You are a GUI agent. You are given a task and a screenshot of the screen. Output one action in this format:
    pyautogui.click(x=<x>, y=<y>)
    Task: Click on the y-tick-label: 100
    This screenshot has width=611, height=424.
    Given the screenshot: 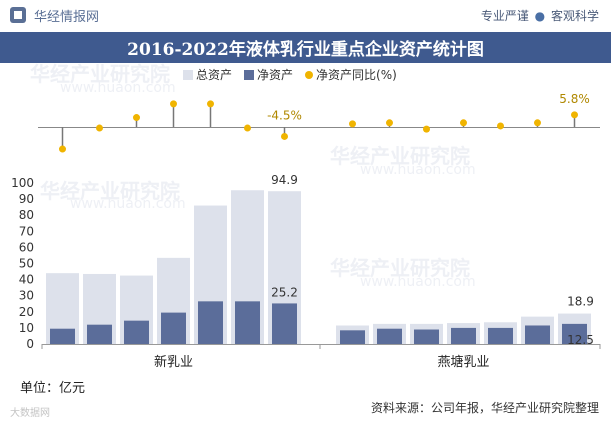 What is the action you would take?
    pyautogui.click(x=22, y=183)
    